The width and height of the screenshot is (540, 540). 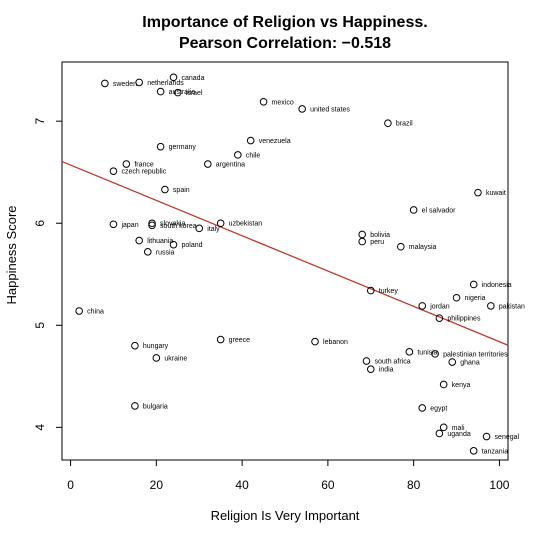 What do you see at coordinates (284, 22) in the screenshot?
I see `chart-title: Importance of Religion vs Happiness.` at bounding box center [284, 22].